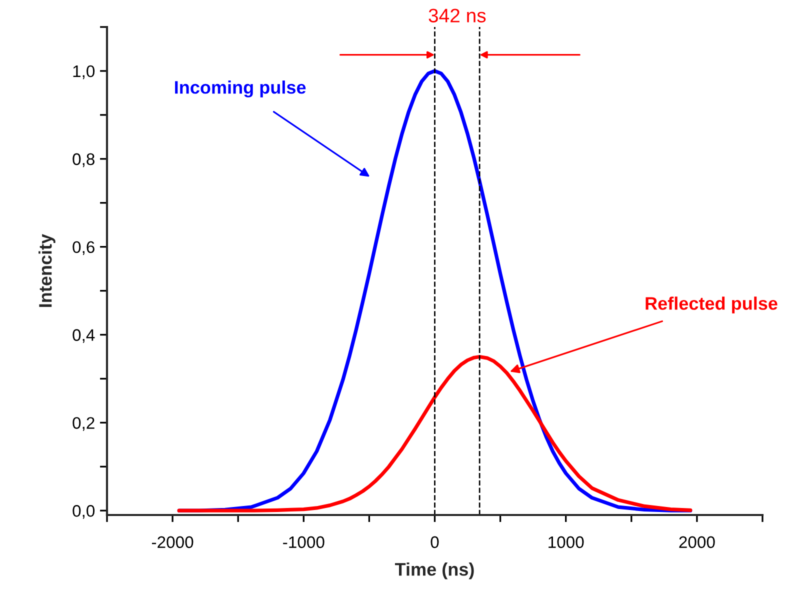  Describe the element at coordinates (83, 512) in the screenshot. I see `y-tick-label: 0,0` at that location.